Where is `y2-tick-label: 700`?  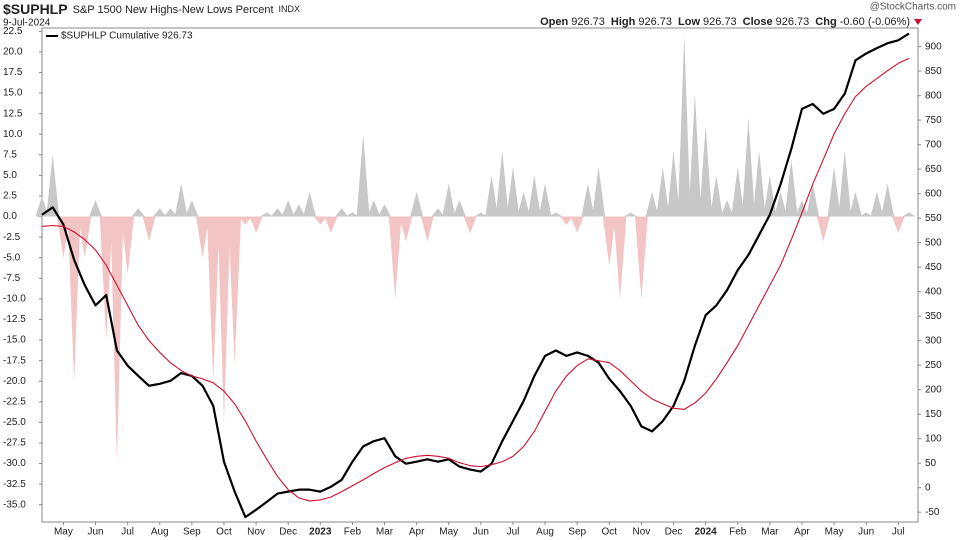
y2-tick-label: 700 is located at coordinates (933, 144).